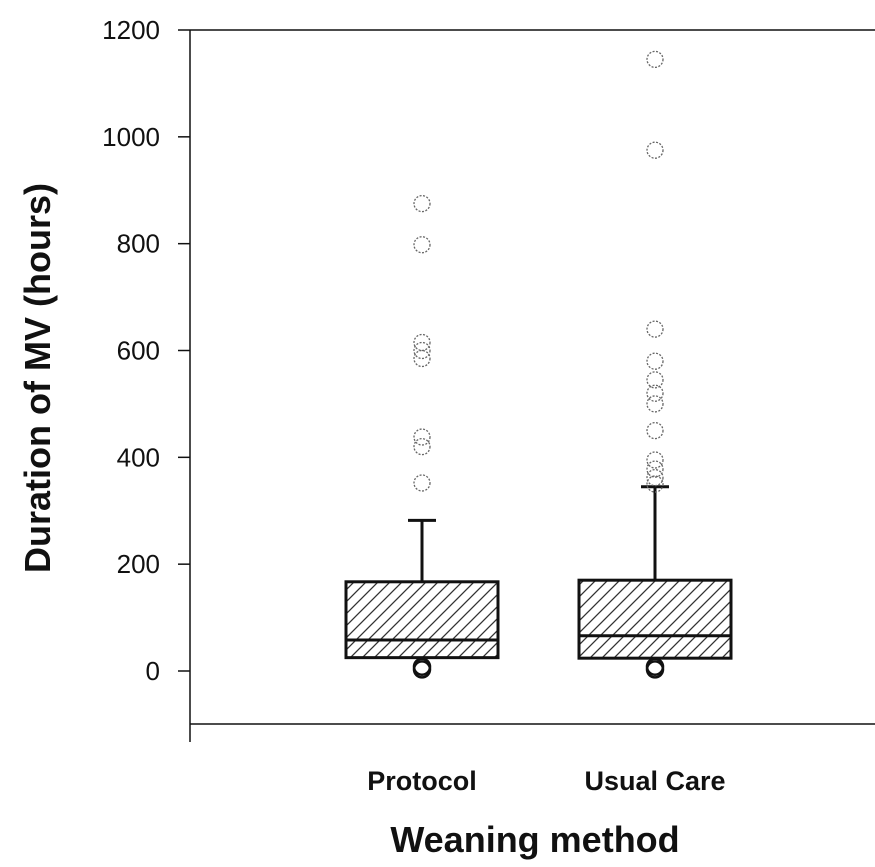 This screenshot has width=875, height=867. What do you see at coordinates (546, 781) in the screenshot?
I see `category-labels: Protocol Usual Care` at bounding box center [546, 781].